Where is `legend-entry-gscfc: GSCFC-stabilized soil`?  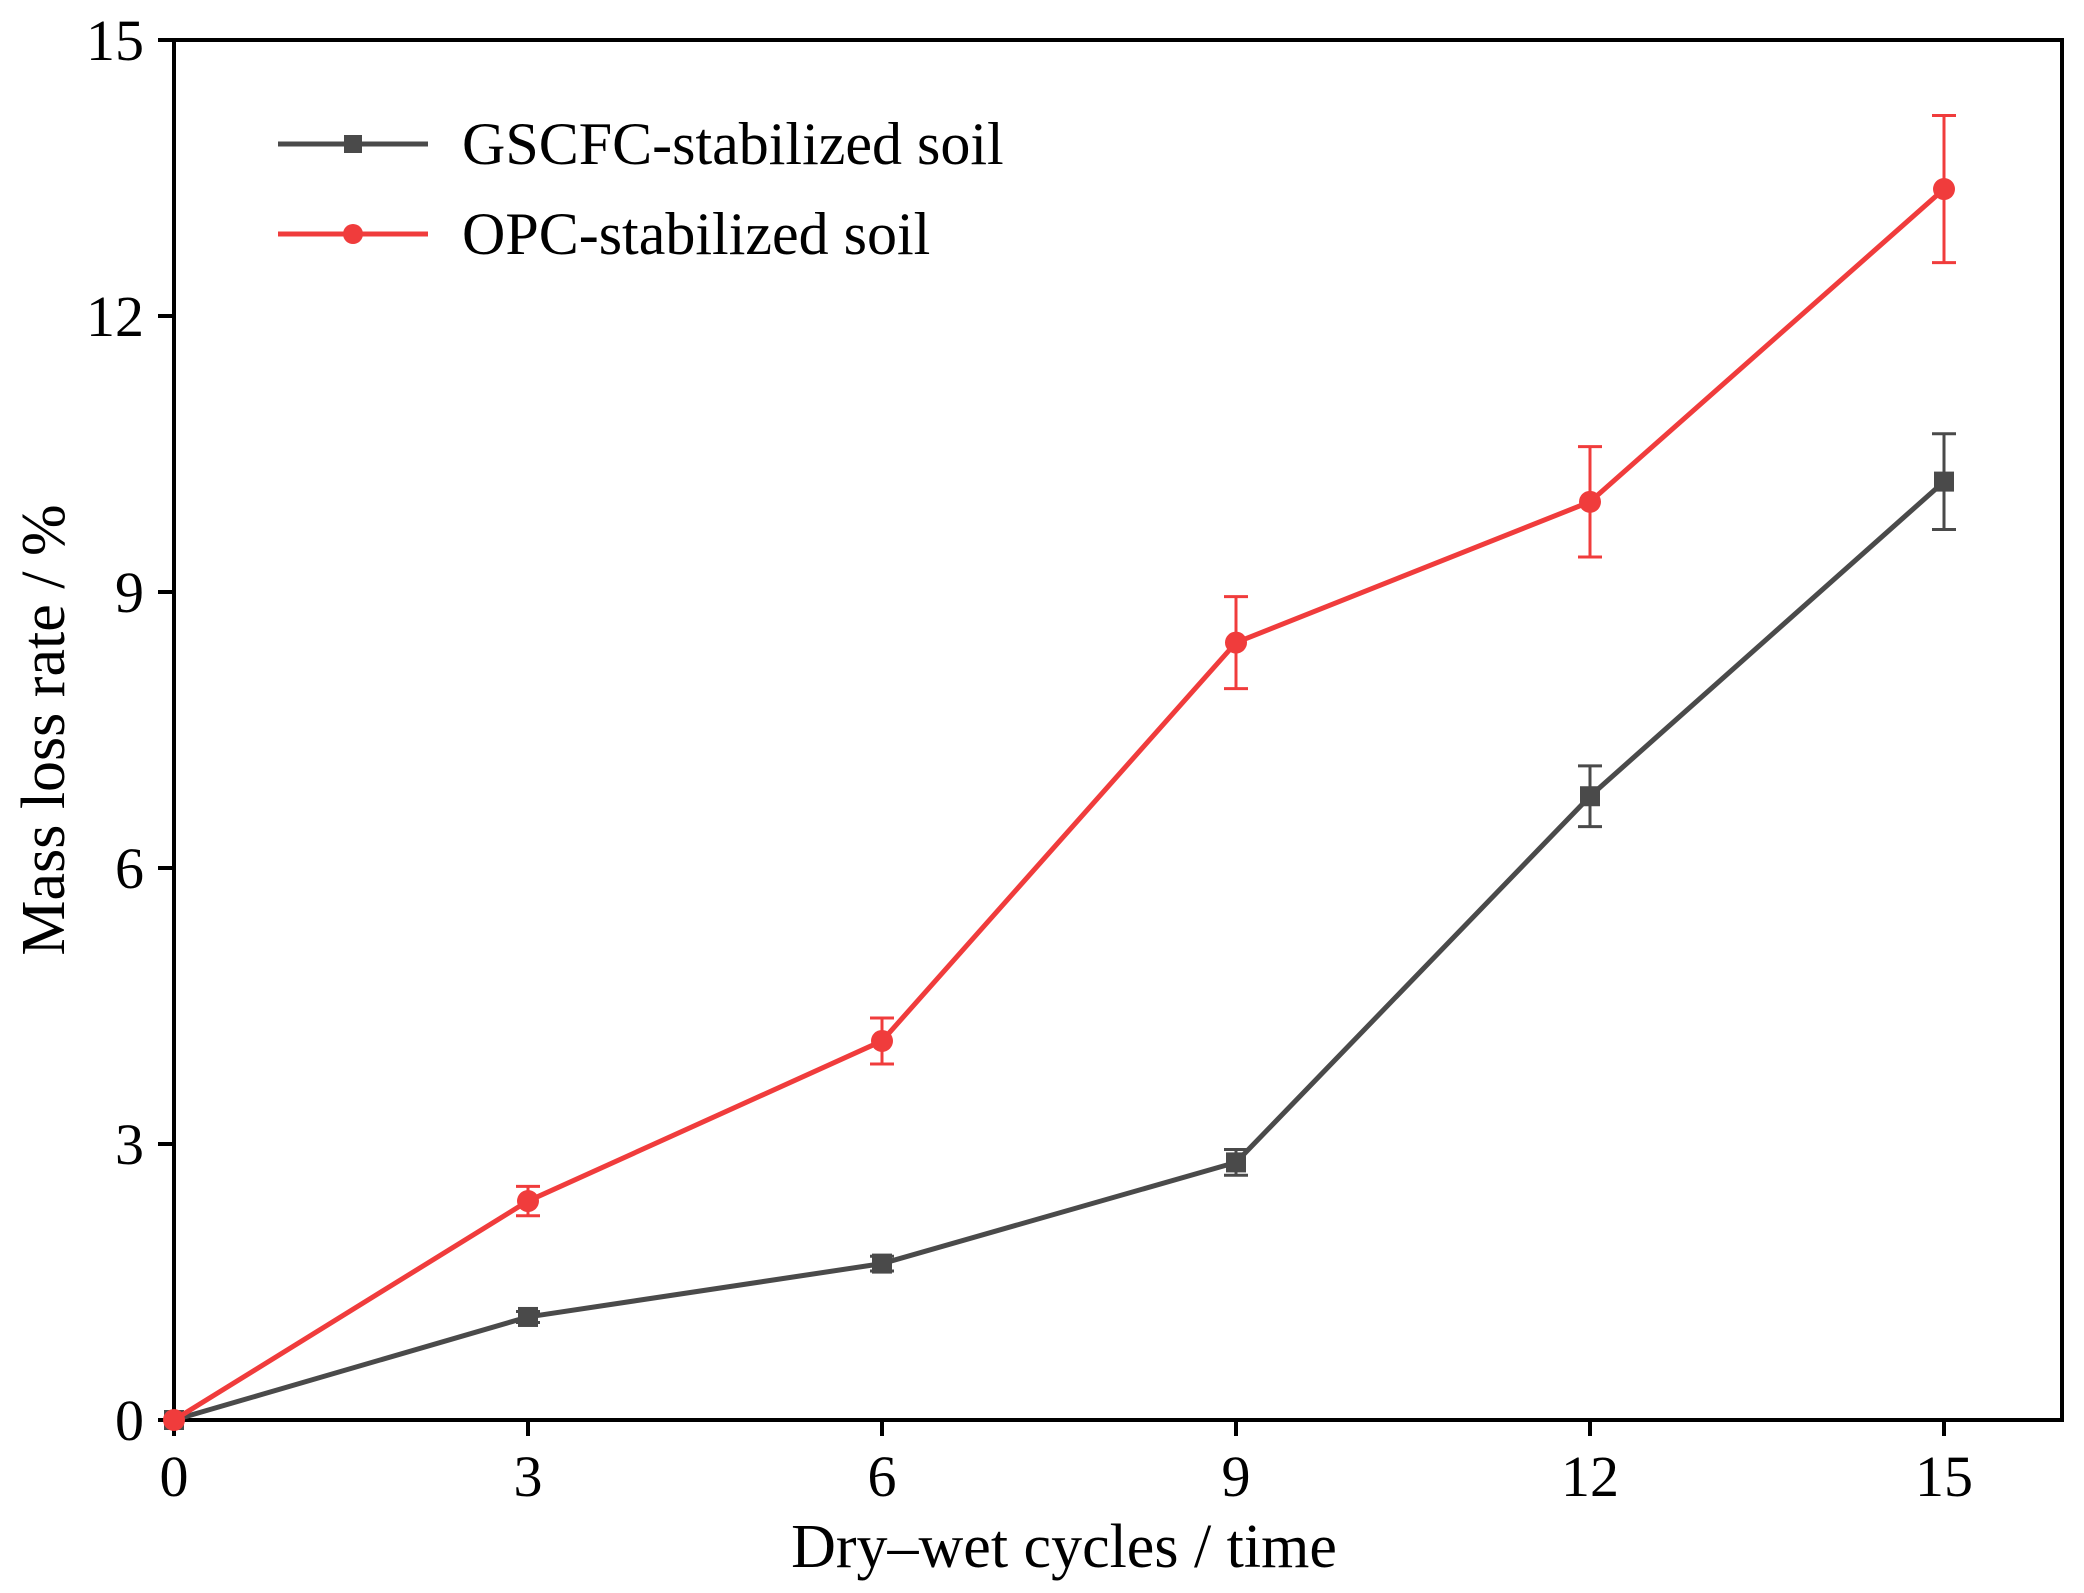
legend-entry-gscfc: GSCFC-stabilized soil is located at coordinates (641, 144).